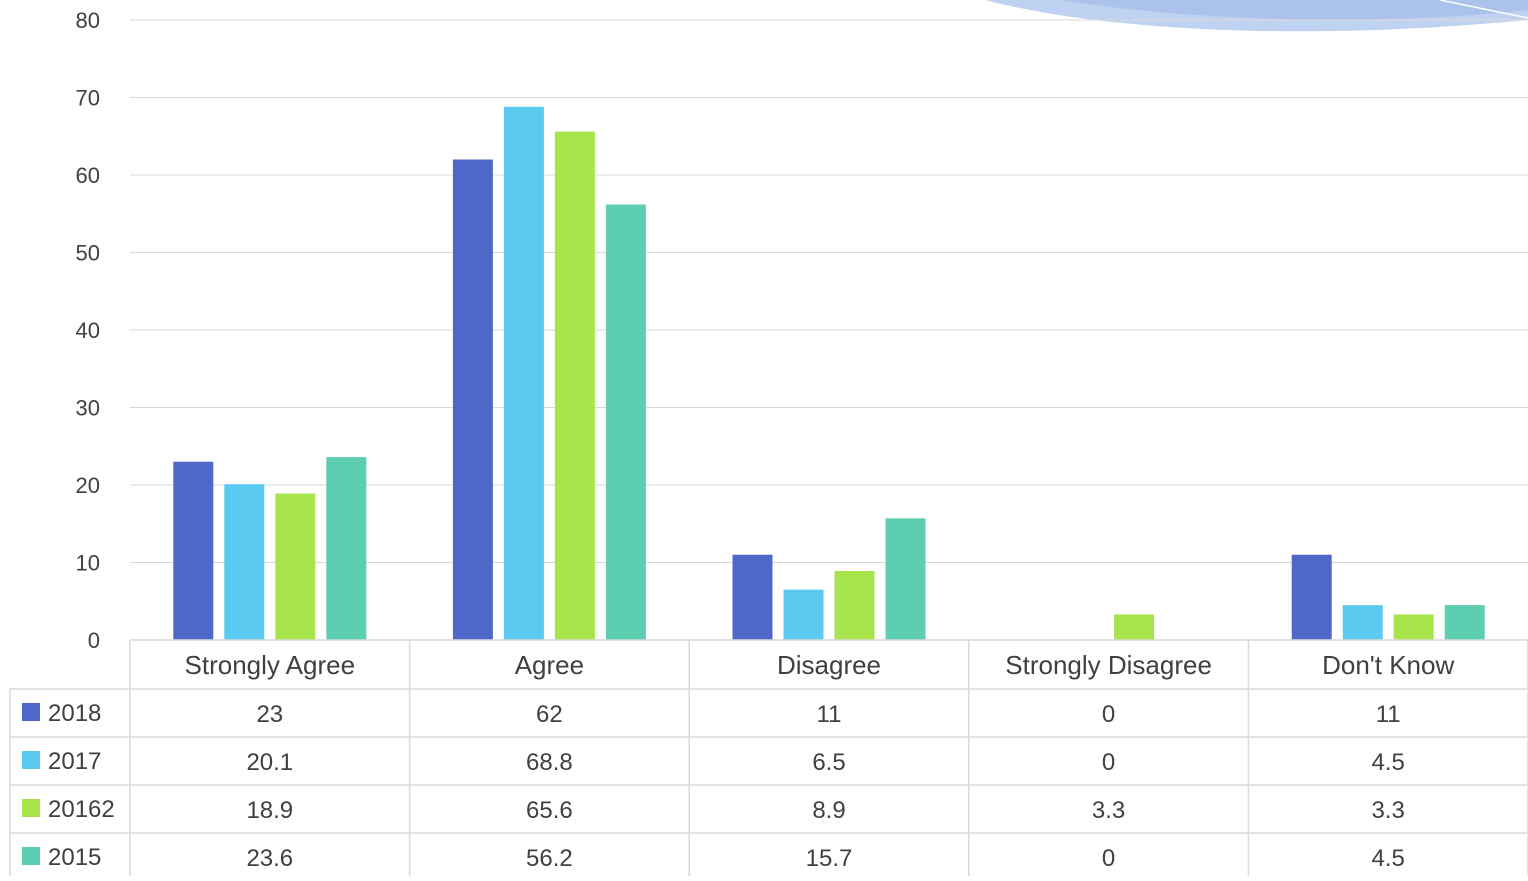 This screenshot has height=881, width=1528. I want to click on table-cell-value: 20.1, so click(269, 762).